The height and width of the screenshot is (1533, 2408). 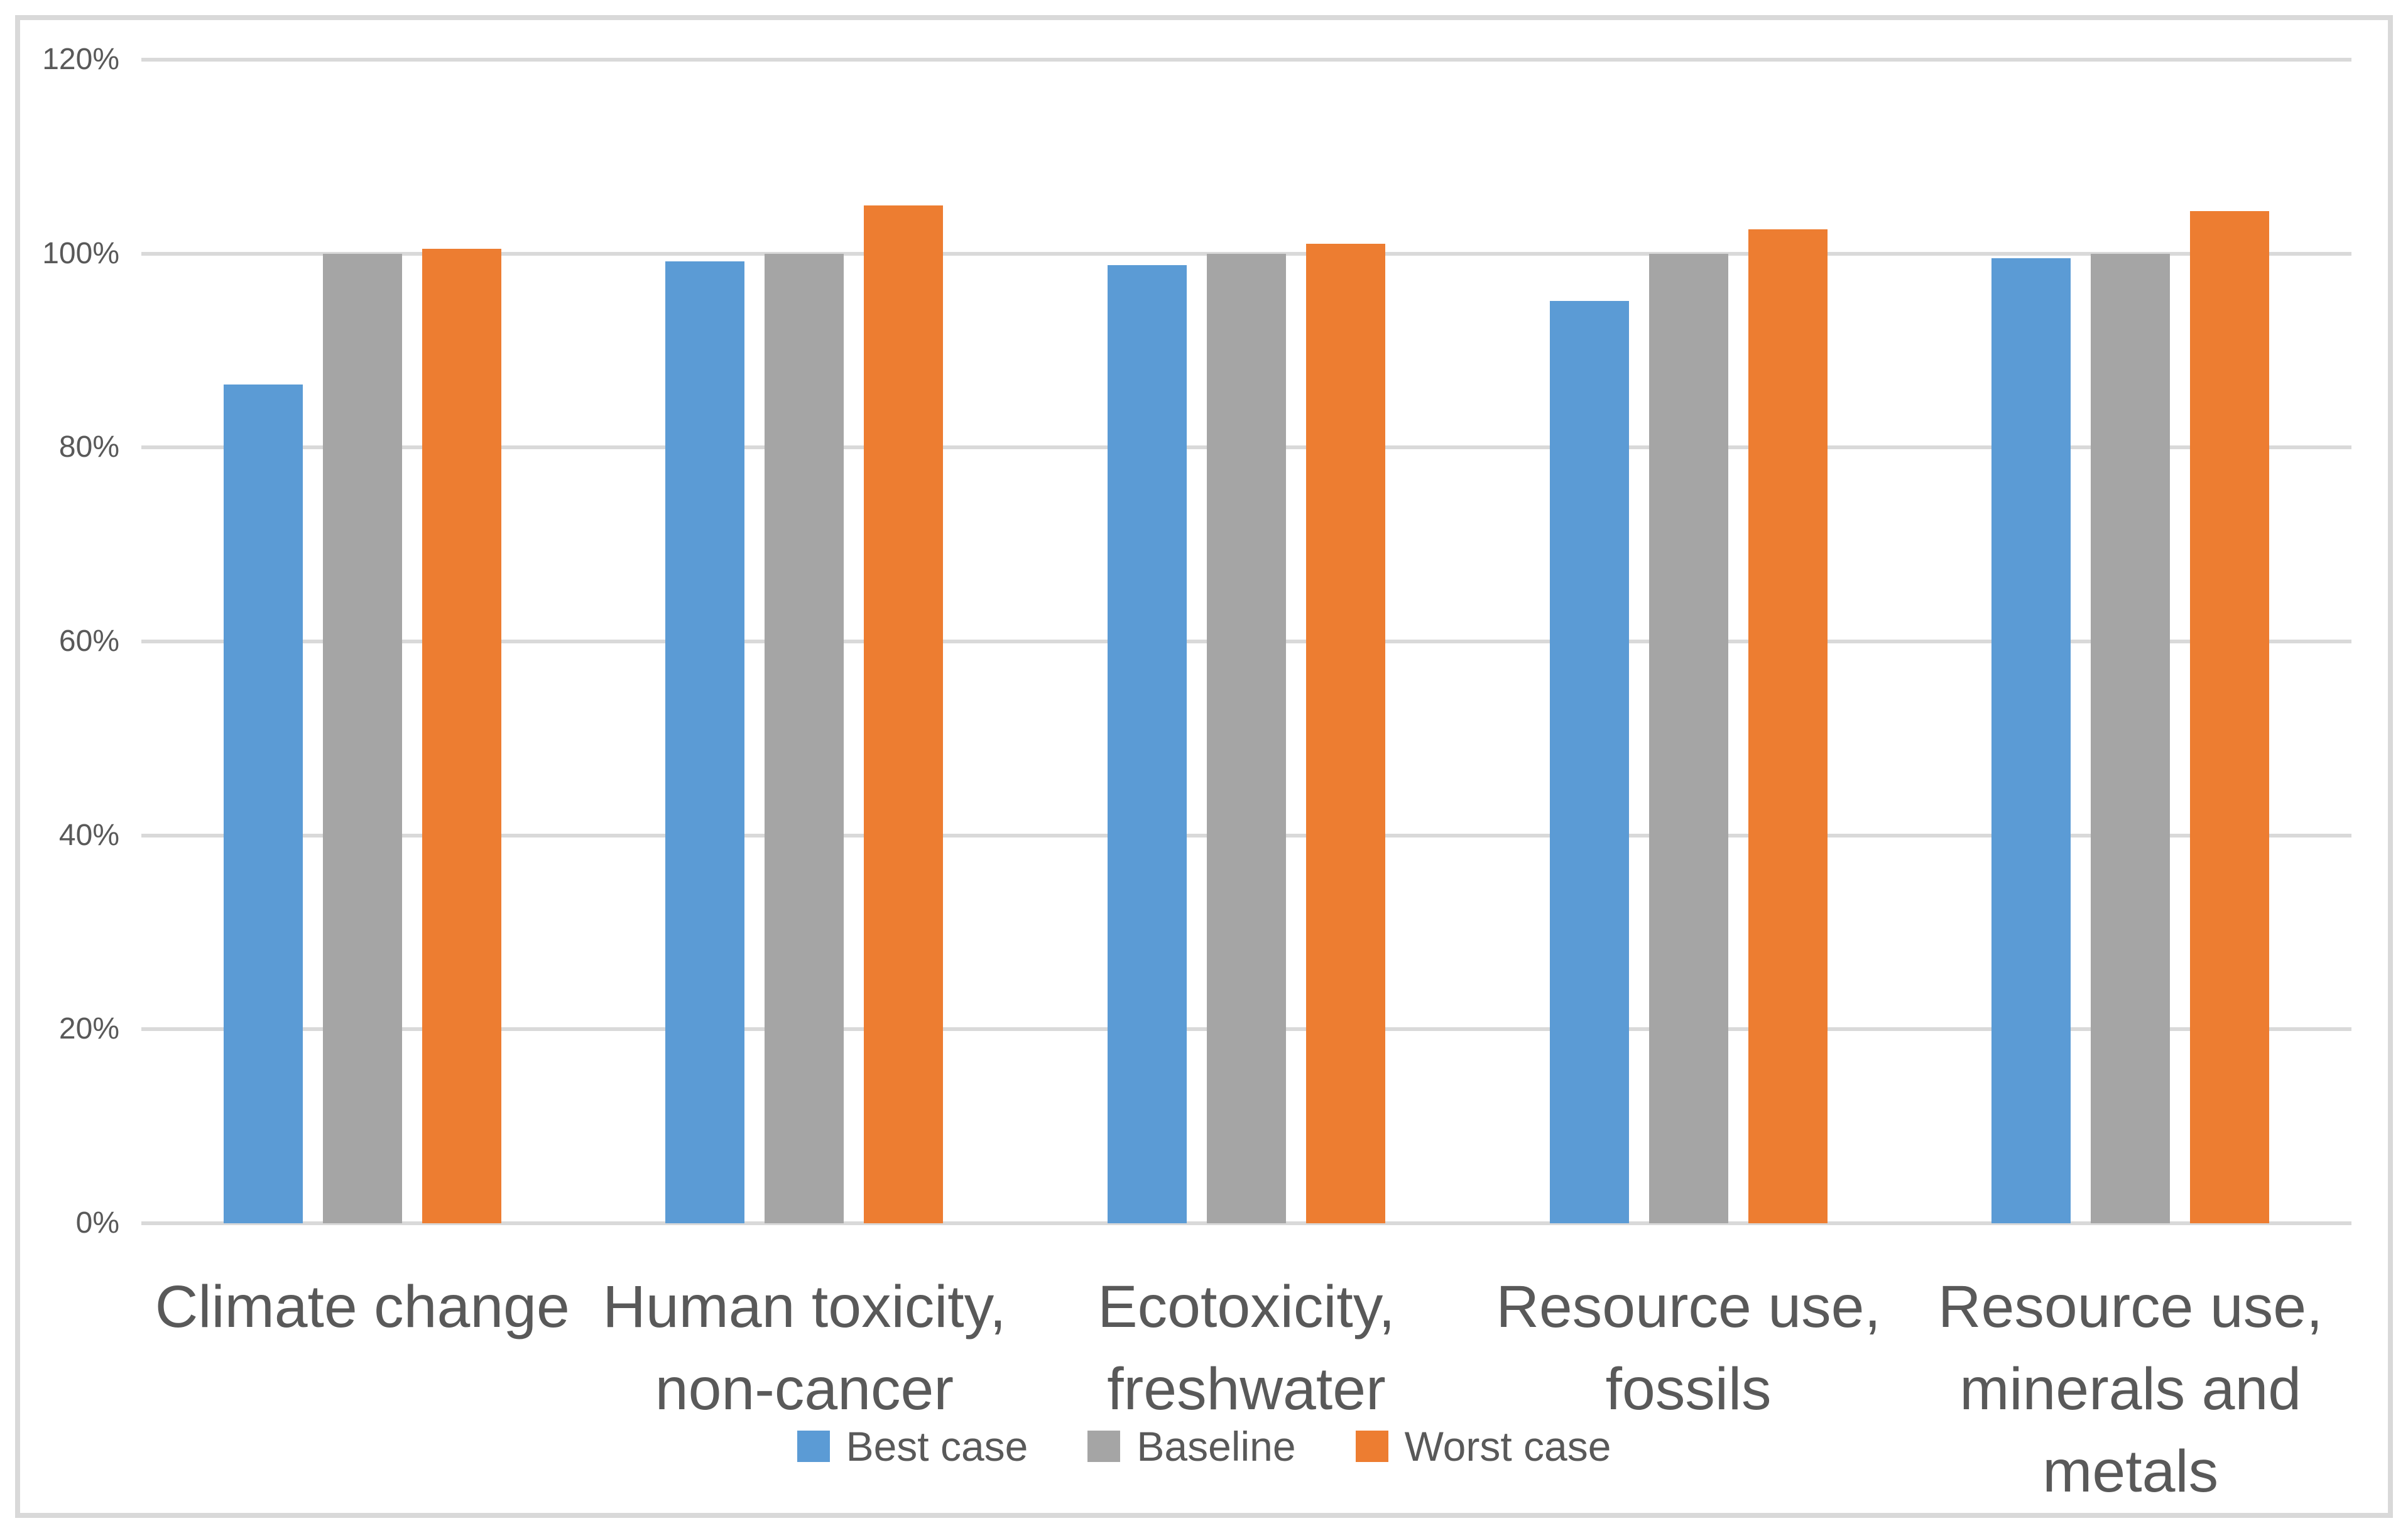 I want to click on legend-label: Worst case, so click(x=1507, y=1446).